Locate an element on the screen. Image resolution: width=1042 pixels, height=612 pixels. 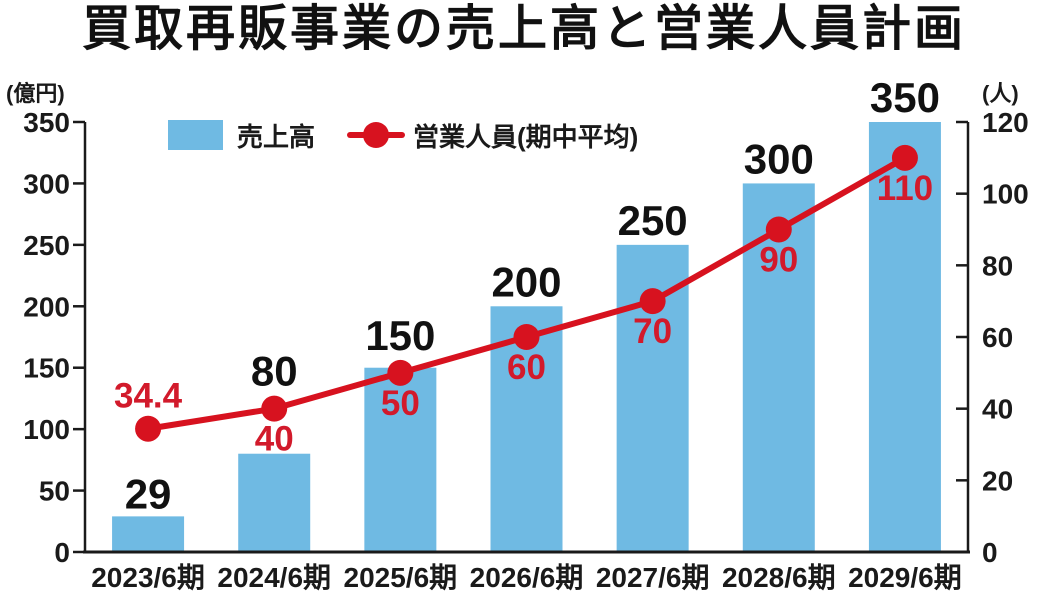
staff-value-label: 70 is located at coordinates (652, 331).